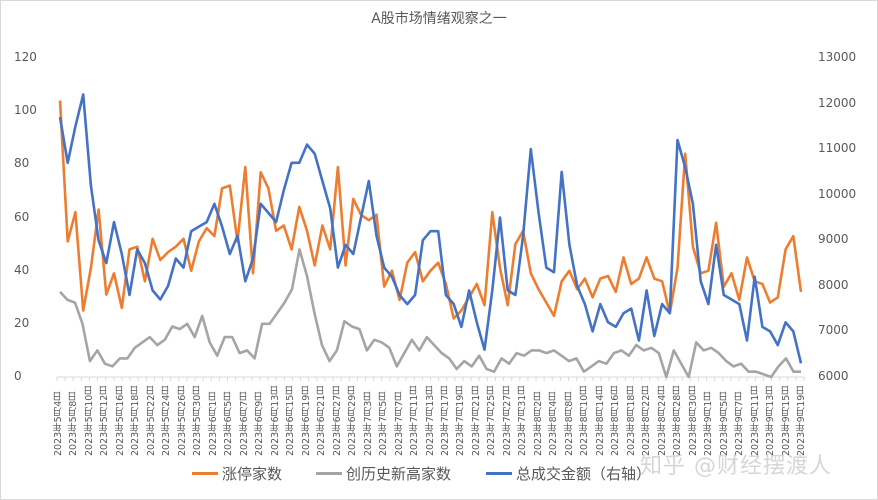 The height and width of the screenshot is (500, 878). What do you see at coordinates (399, 474) in the screenshot?
I see `legend-label: 创历史新高家数` at bounding box center [399, 474].